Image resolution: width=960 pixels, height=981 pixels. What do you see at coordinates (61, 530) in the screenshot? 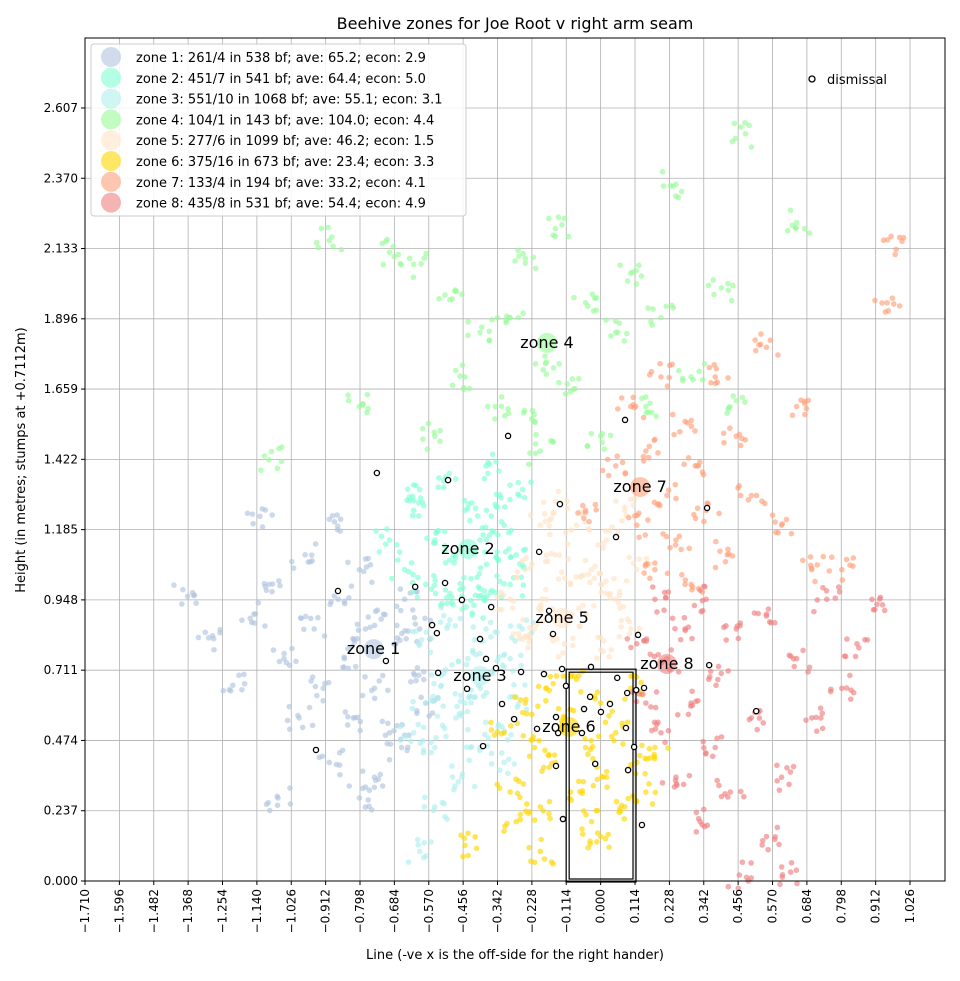
I see `y-tick-label: 1.185` at bounding box center [61, 530].